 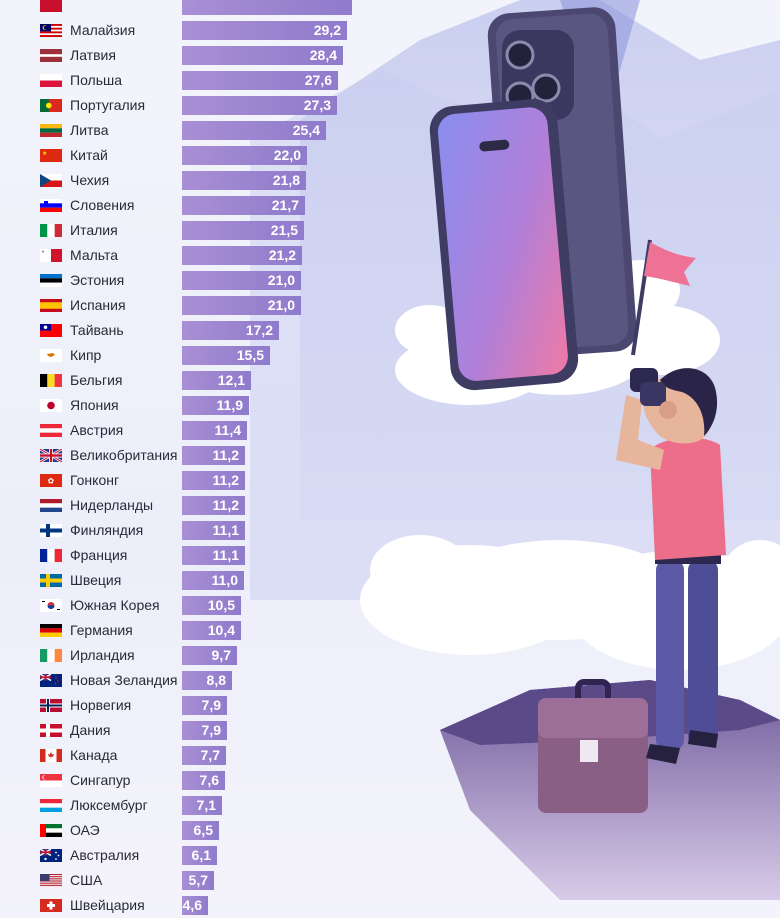 What do you see at coordinates (180, 305) in the screenshot?
I see `chart-row: Испания 21,0` at bounding box center [180, 305].